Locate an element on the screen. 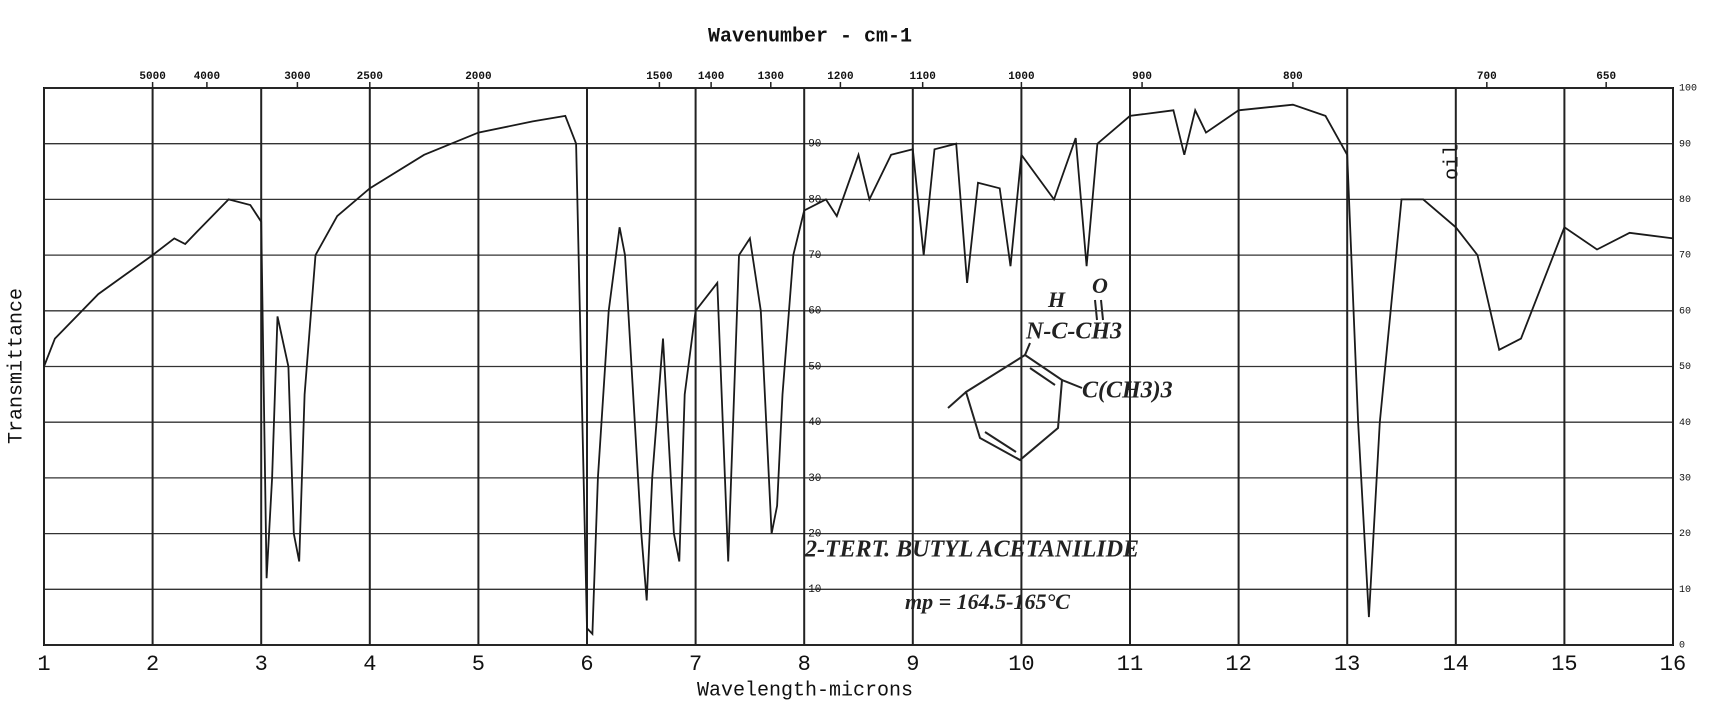  x2-tick-label: 5000 is located at coordinates (152, 77).